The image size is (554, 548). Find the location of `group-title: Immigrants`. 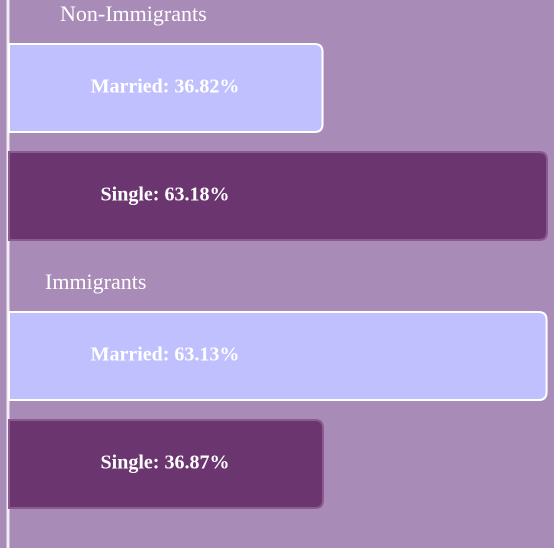

group-title: Immigrants is located at coordinates (95, 281).